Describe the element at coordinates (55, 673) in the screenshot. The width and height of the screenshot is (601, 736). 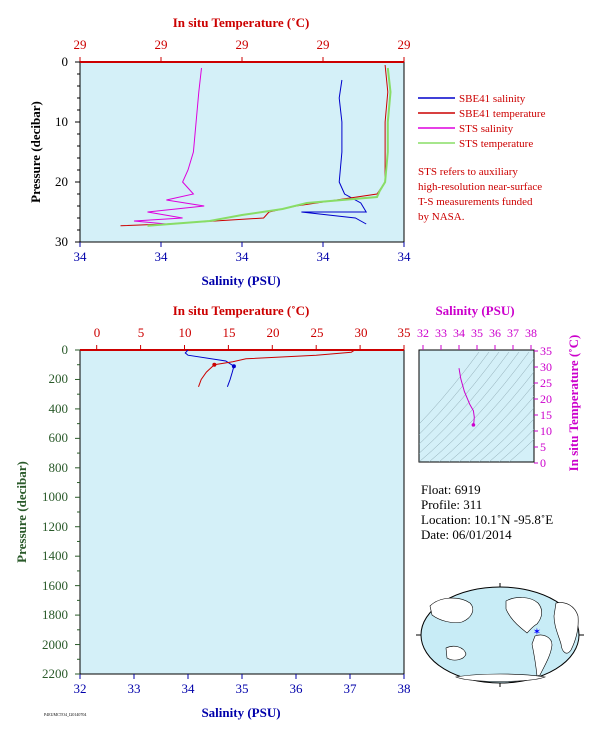
I see `bottom-pressure-tick: 2200` at that location.